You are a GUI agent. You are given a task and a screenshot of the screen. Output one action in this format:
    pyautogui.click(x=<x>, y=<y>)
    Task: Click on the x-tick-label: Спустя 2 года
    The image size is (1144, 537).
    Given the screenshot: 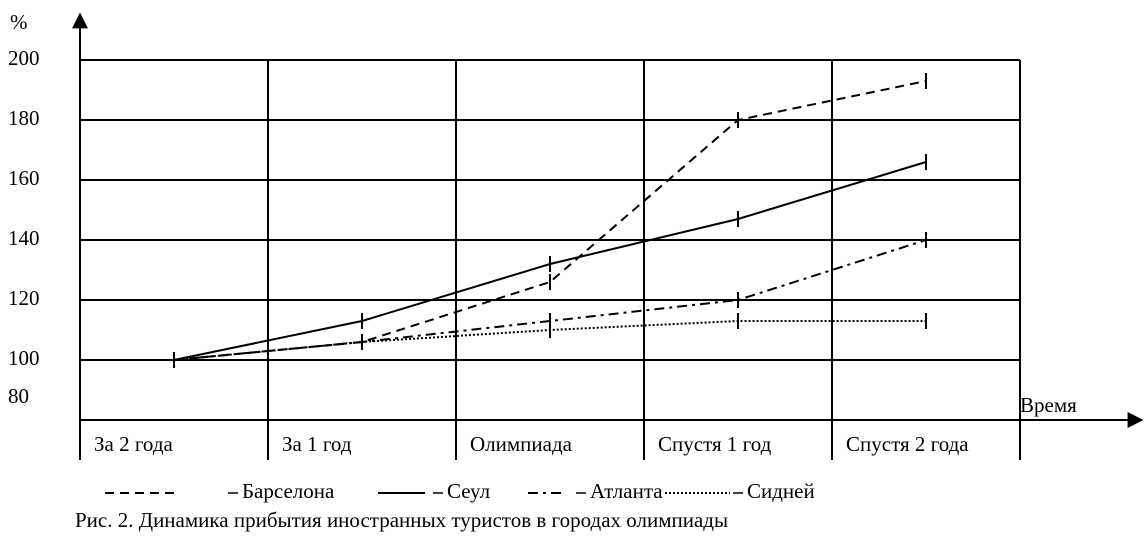 What is the action you would take?
    pyautogui.click(x=907, y=444)
    